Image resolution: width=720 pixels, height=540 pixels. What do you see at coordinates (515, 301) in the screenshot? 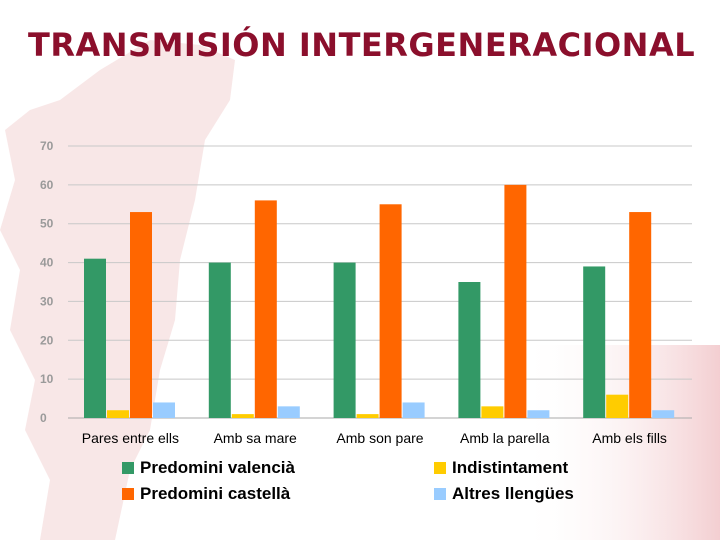
I see `bar-predomini-castell--3` at bounding box center [515, 301].